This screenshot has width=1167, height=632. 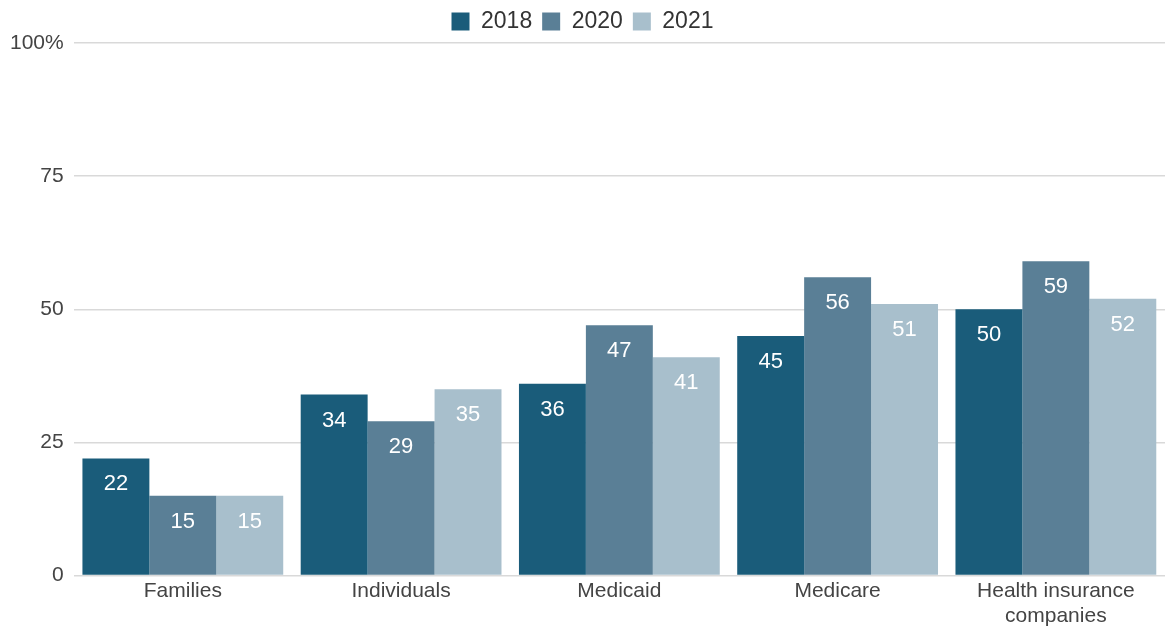 I want to click on data-label: 41, so click(x=686, y=382).